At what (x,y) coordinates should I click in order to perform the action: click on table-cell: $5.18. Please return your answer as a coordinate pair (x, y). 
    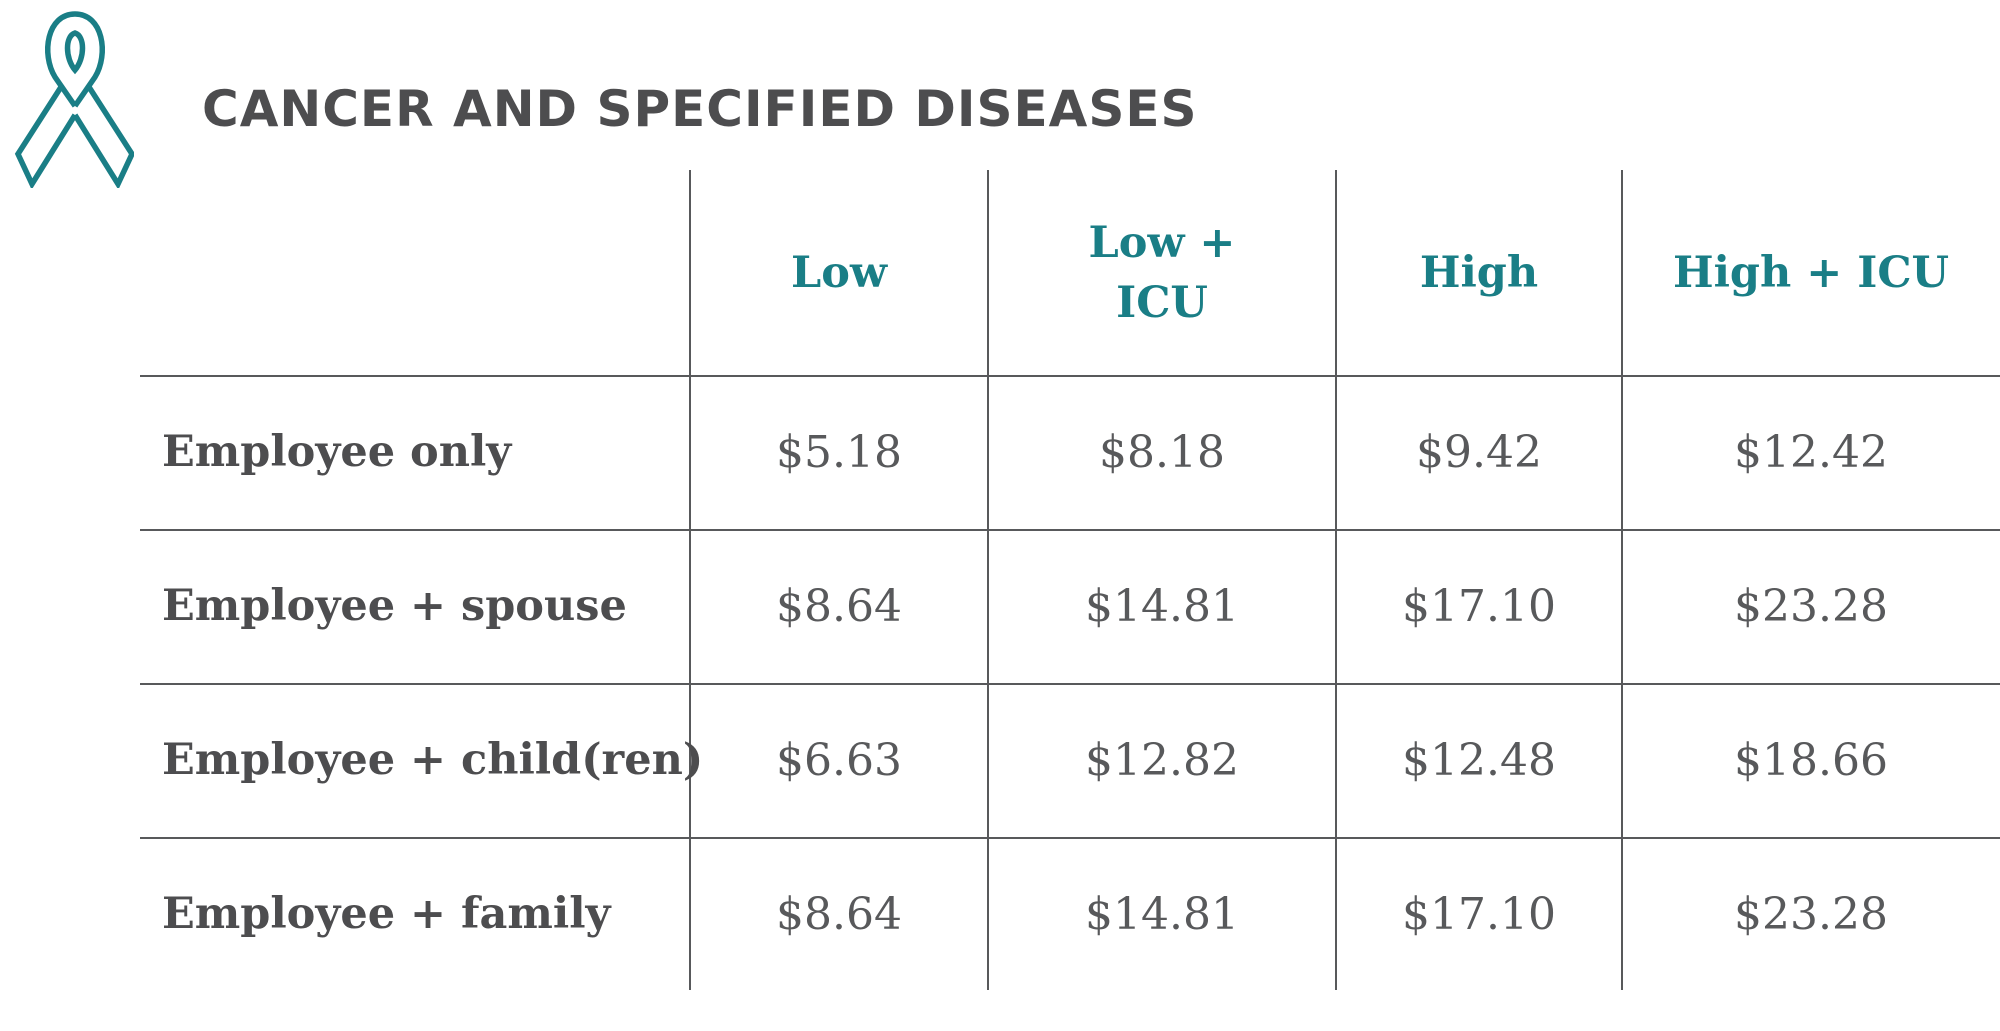
    Looking at the image, I should click on (839, 452).